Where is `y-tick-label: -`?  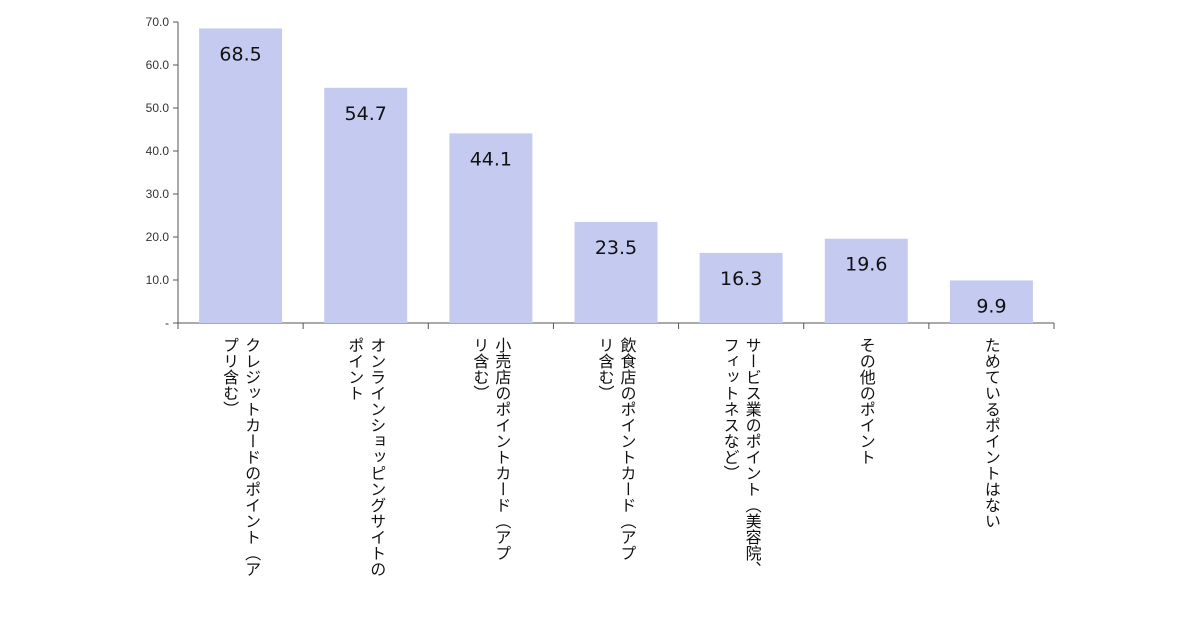
y-tick-label: - is located at coordinates (167, 323).